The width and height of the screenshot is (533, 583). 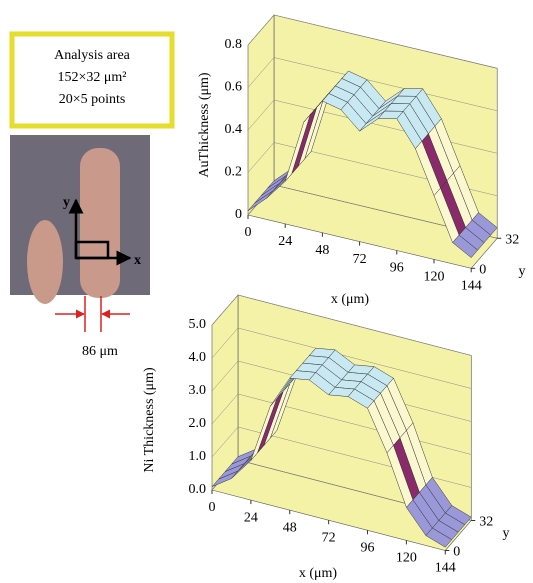 I want to click on pad-tall, so click(x=100, y=223).